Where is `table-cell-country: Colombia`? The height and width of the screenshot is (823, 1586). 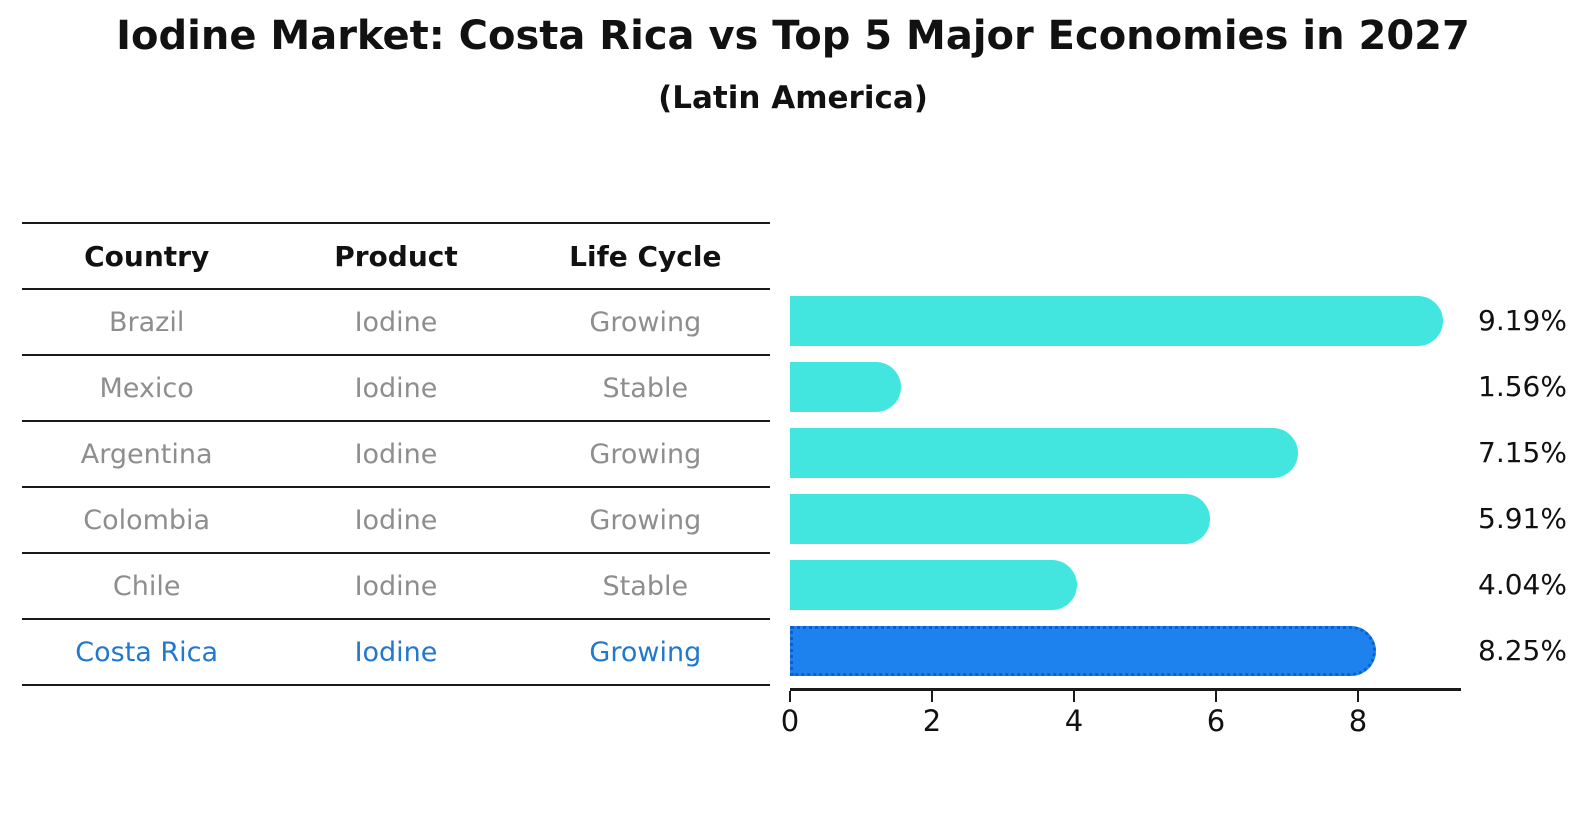 table-cell-country: Colombia is located at coordinates (147, 520).